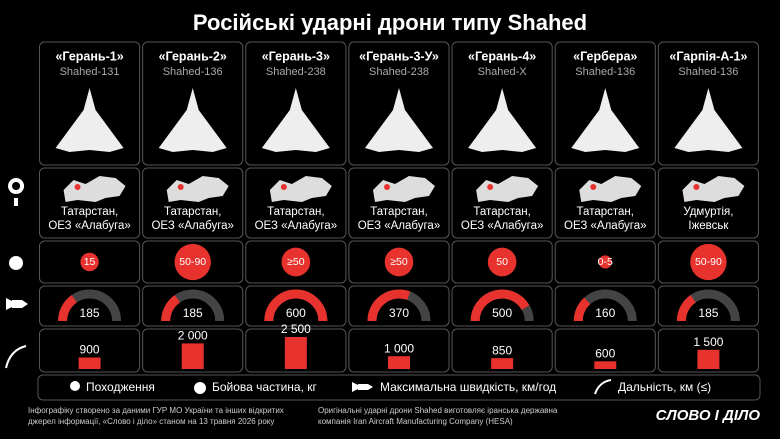  I want to click on speed-label: 160, so click(605, 313).